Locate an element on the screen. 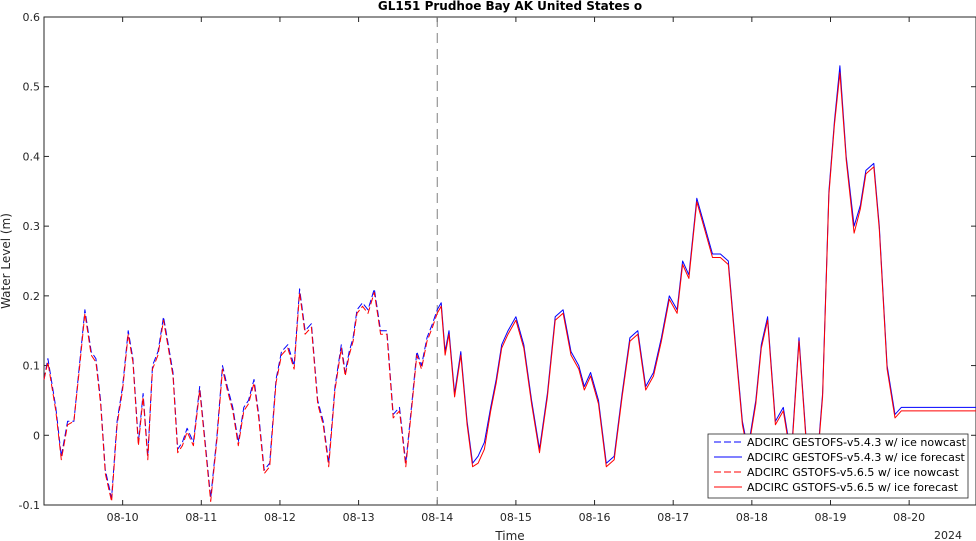 This screenshot has height=541, width=976. x-tick-label: 08-16 is located at coordinates (595, 517).